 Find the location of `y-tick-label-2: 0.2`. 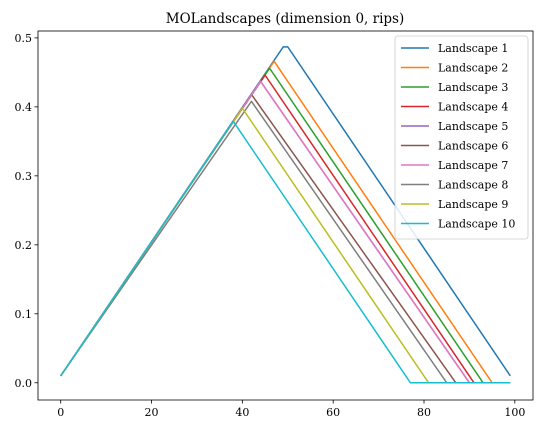

y-tick-label-2: 0.2 is located at coordinates (24, 245).